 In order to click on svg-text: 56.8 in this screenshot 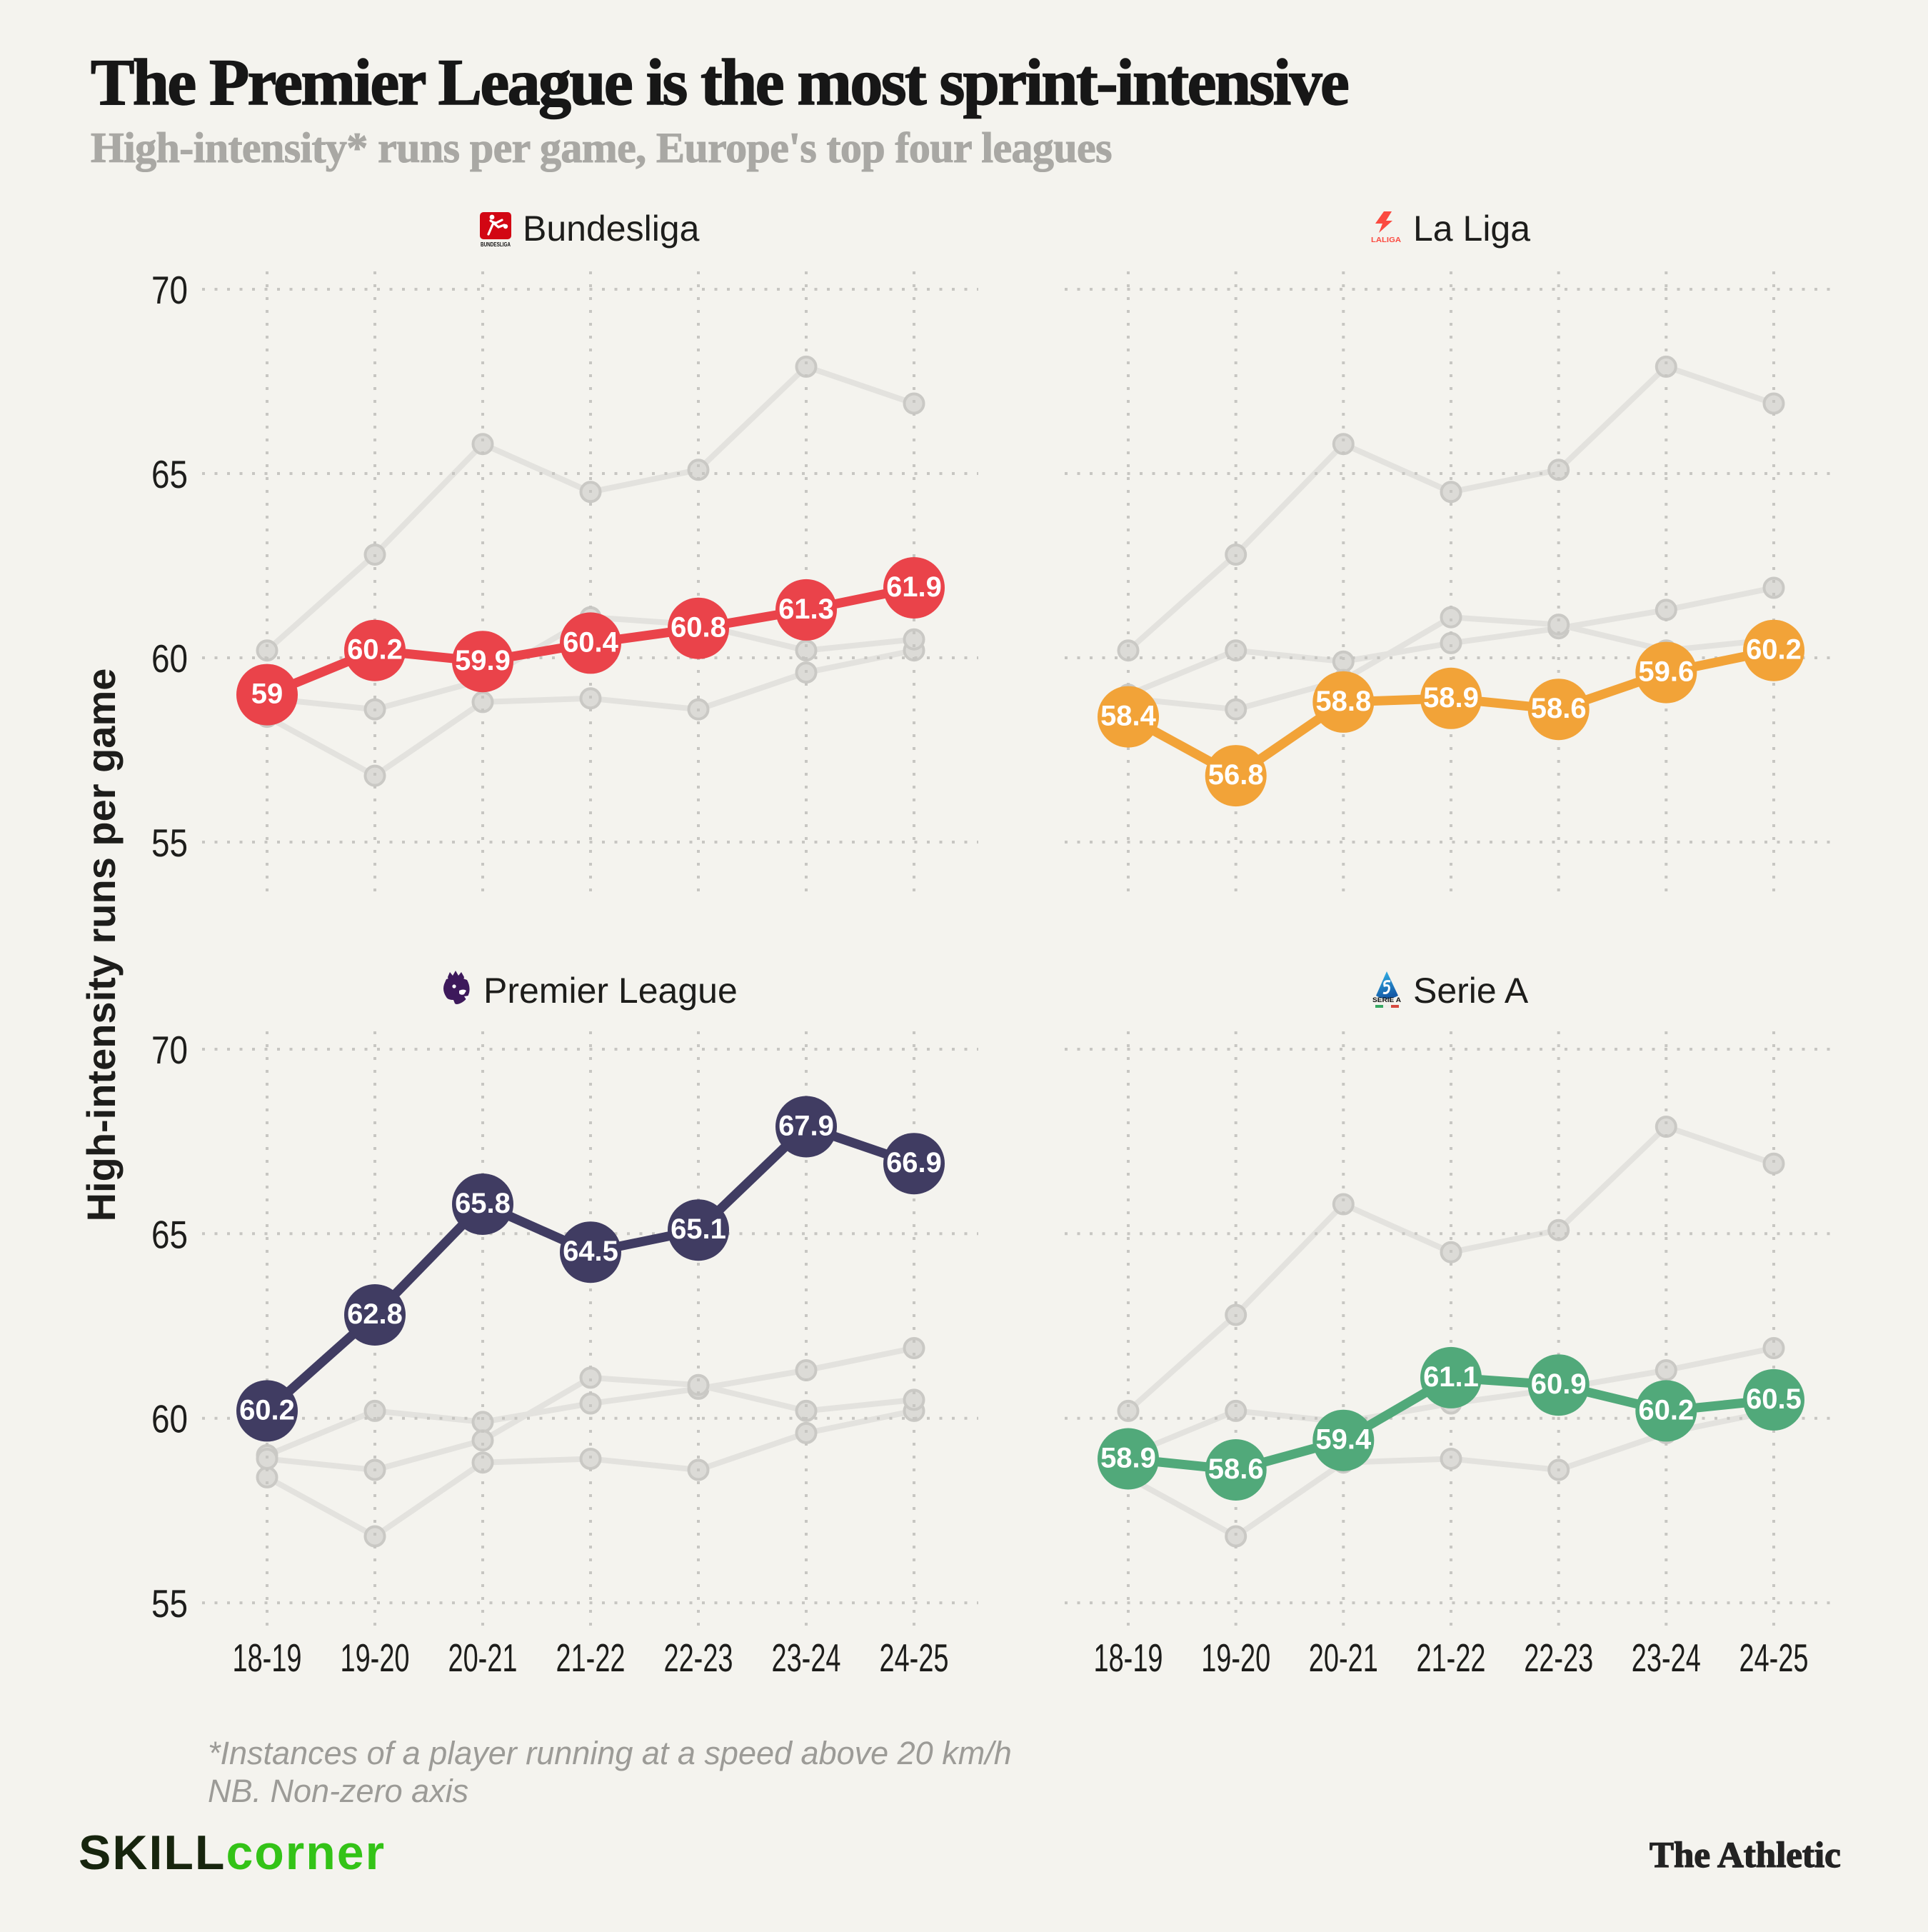, I will do `click(1236, 775)`.